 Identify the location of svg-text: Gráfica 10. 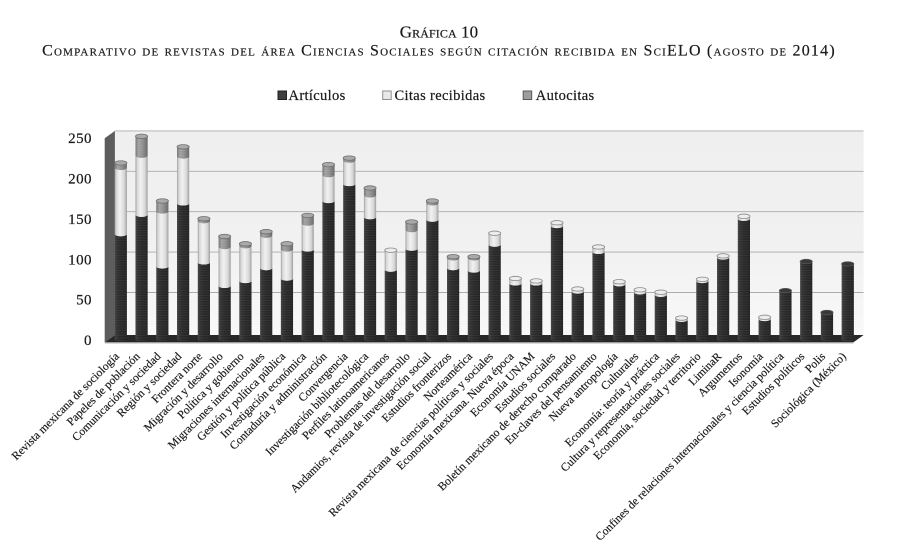
(439, 31).